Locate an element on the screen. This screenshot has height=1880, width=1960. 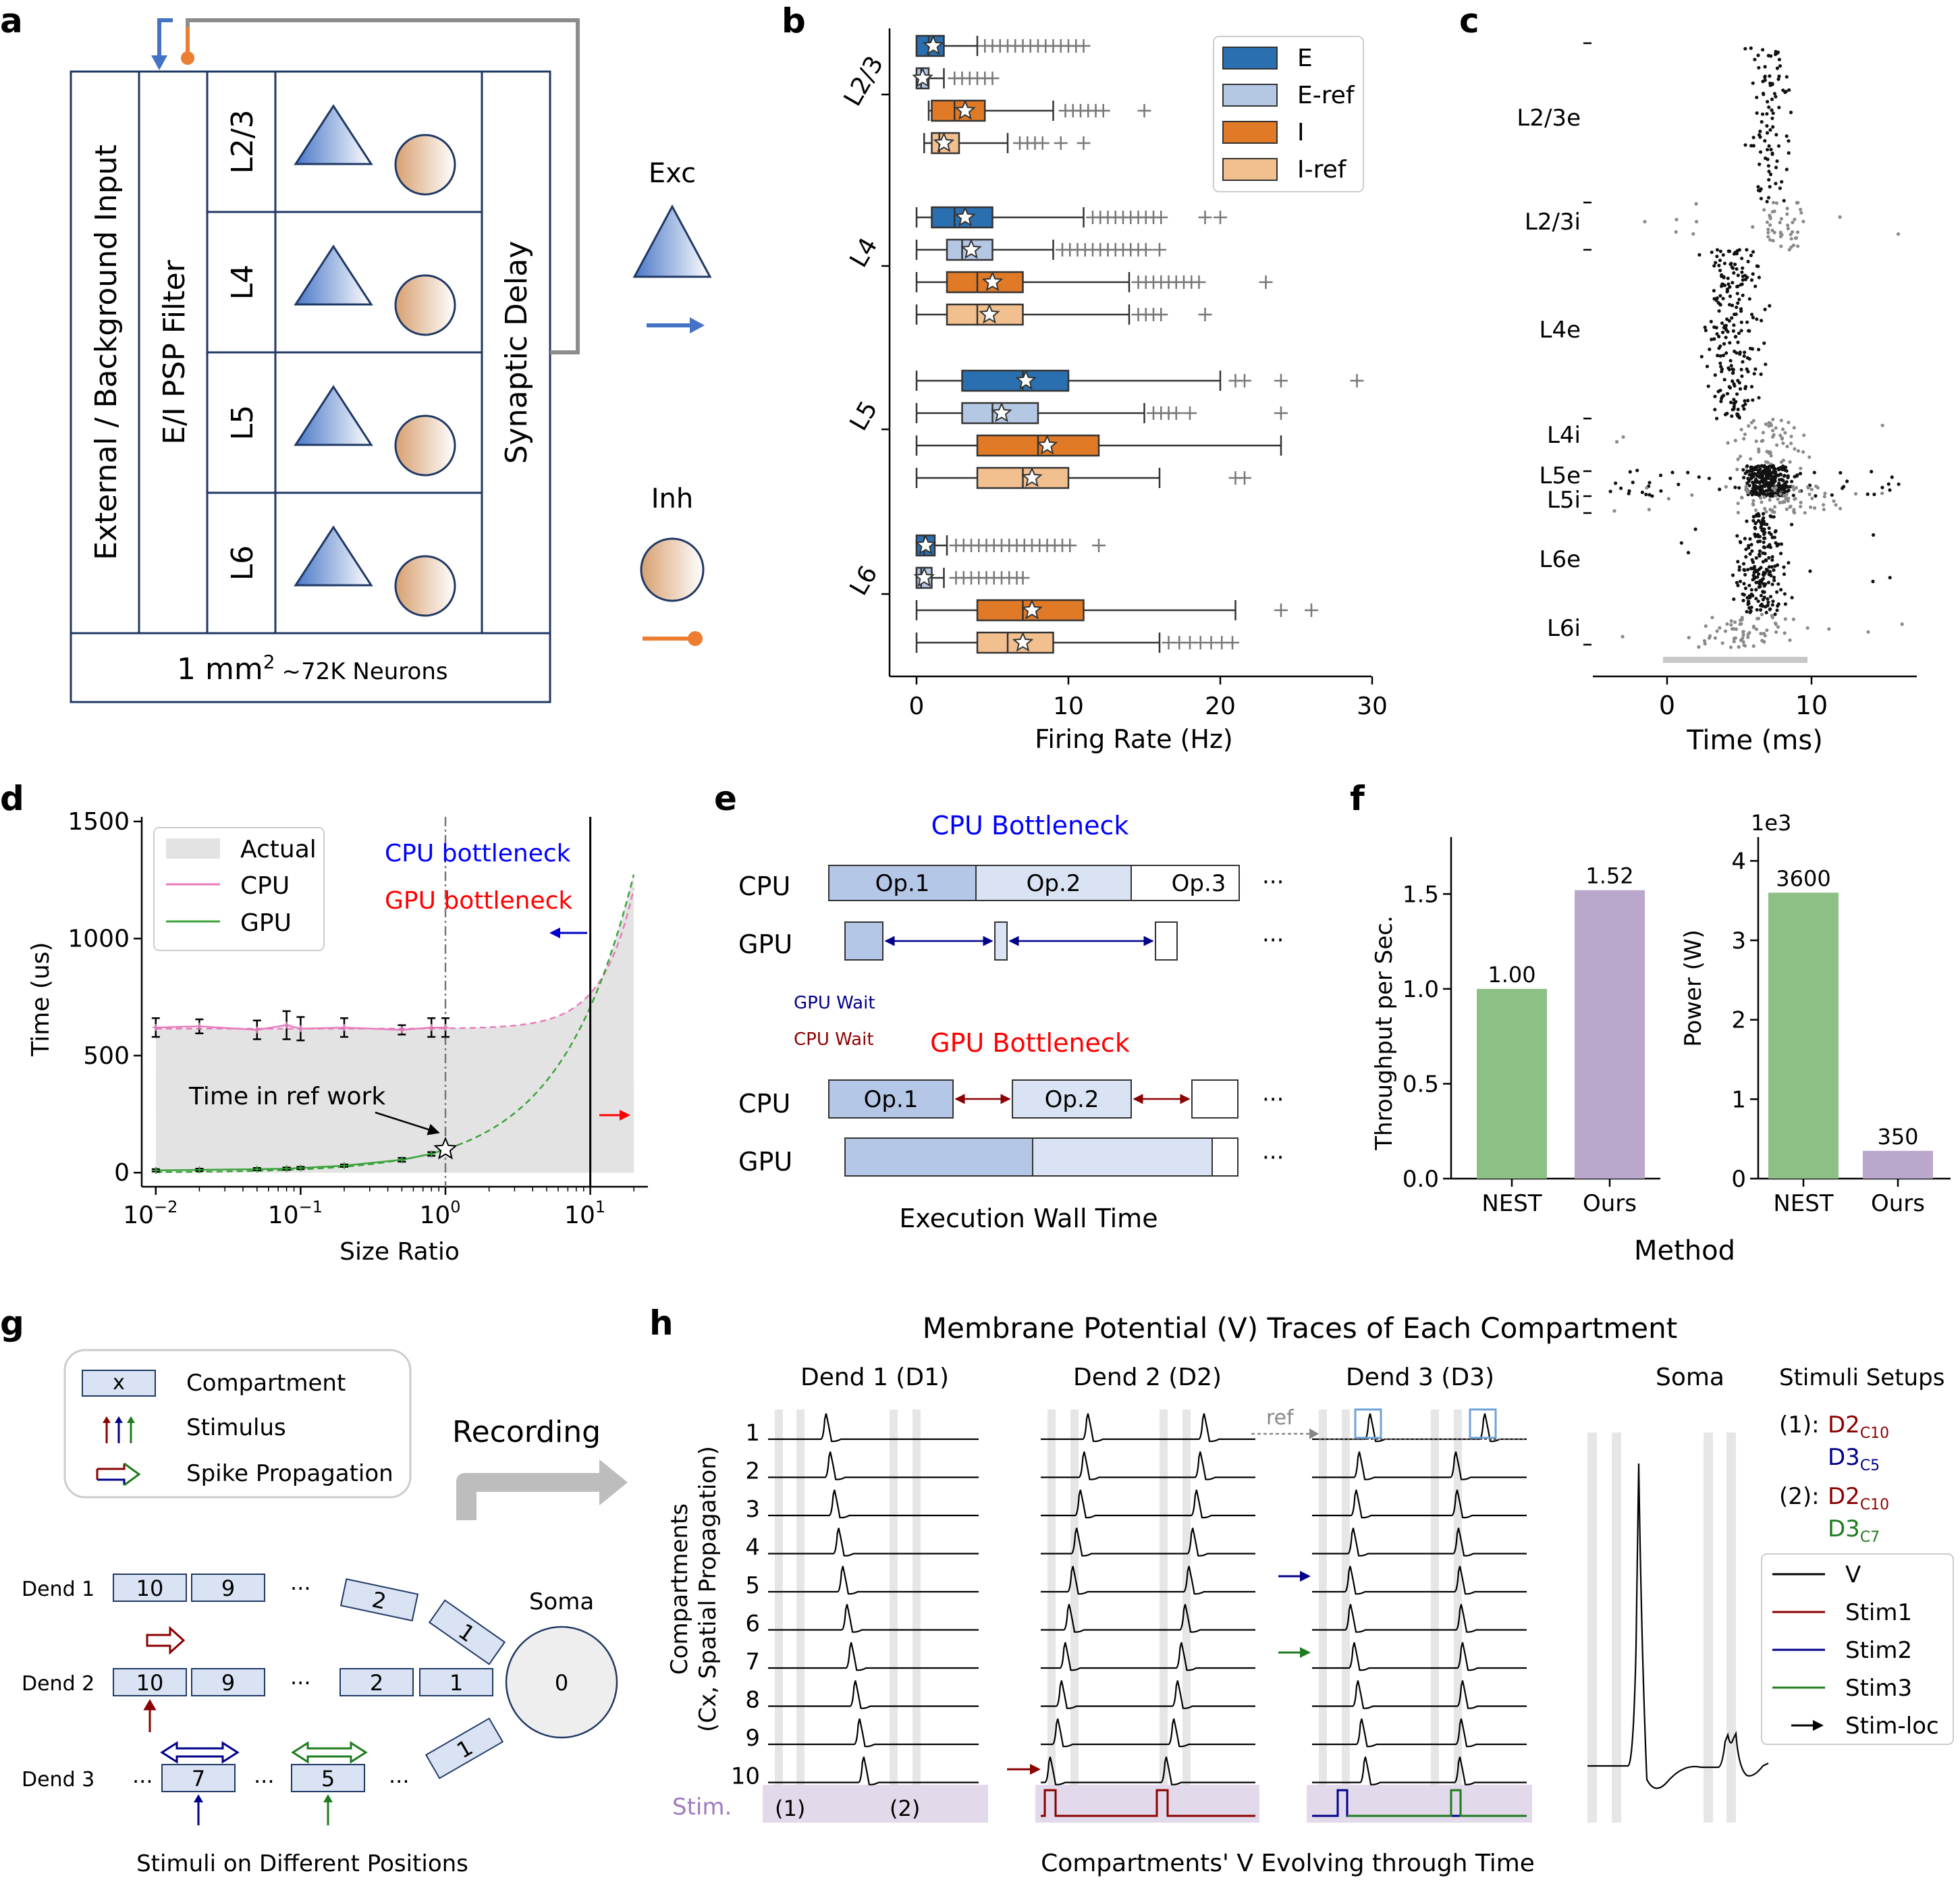
e-op1-bottom-label: Op.1 is located at coordinates (891, 1100).